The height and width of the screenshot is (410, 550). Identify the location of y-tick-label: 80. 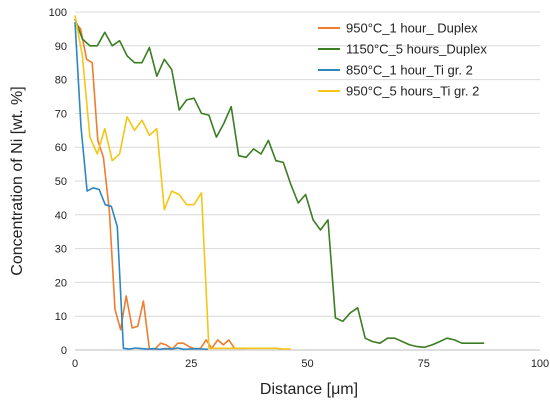
(61, 81).